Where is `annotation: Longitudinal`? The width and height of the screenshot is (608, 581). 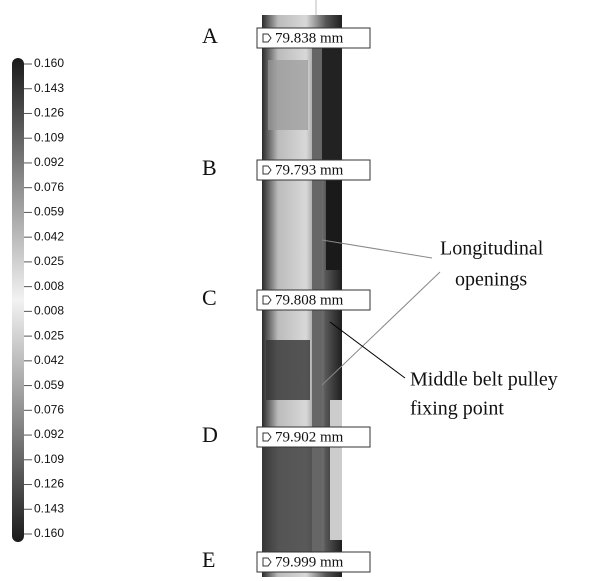 annotation: Longitudinal is located at coordinates (492, 249).